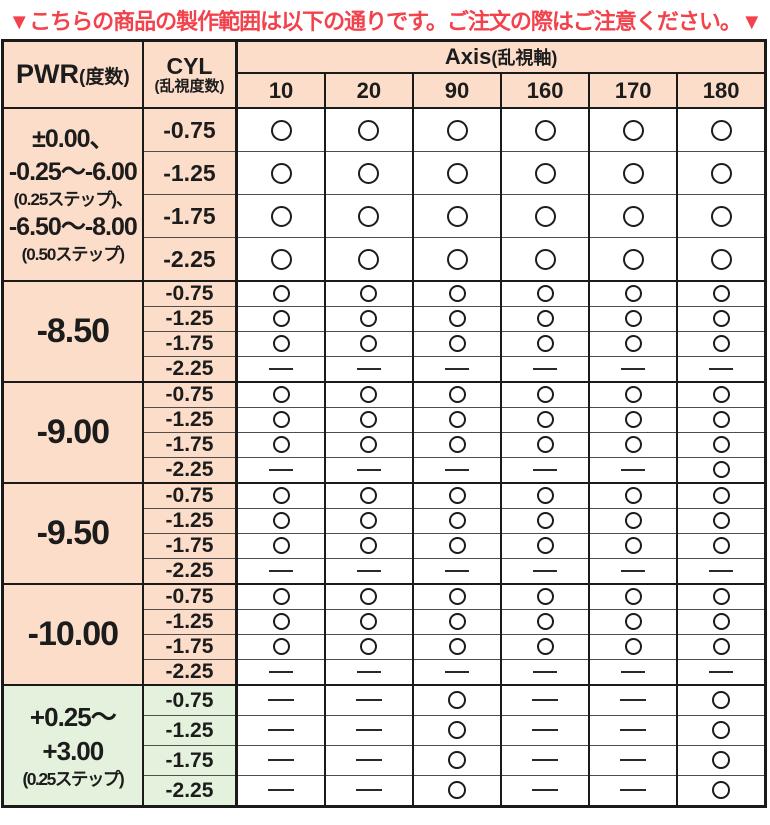 This screenshot has height=825, width=770. Describe the element at coordinates (72, 74) in the screenshot. I see `pwr-column-header: PWR(度数)` at that location.